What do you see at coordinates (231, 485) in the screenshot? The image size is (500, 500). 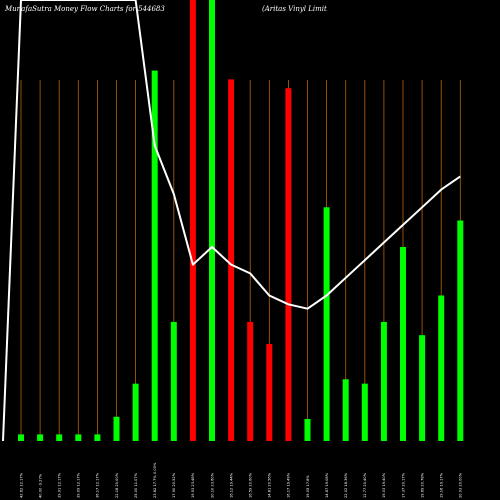 I see `x-tick-label: 16.12 19.44%` at bounding box center [231, 485].